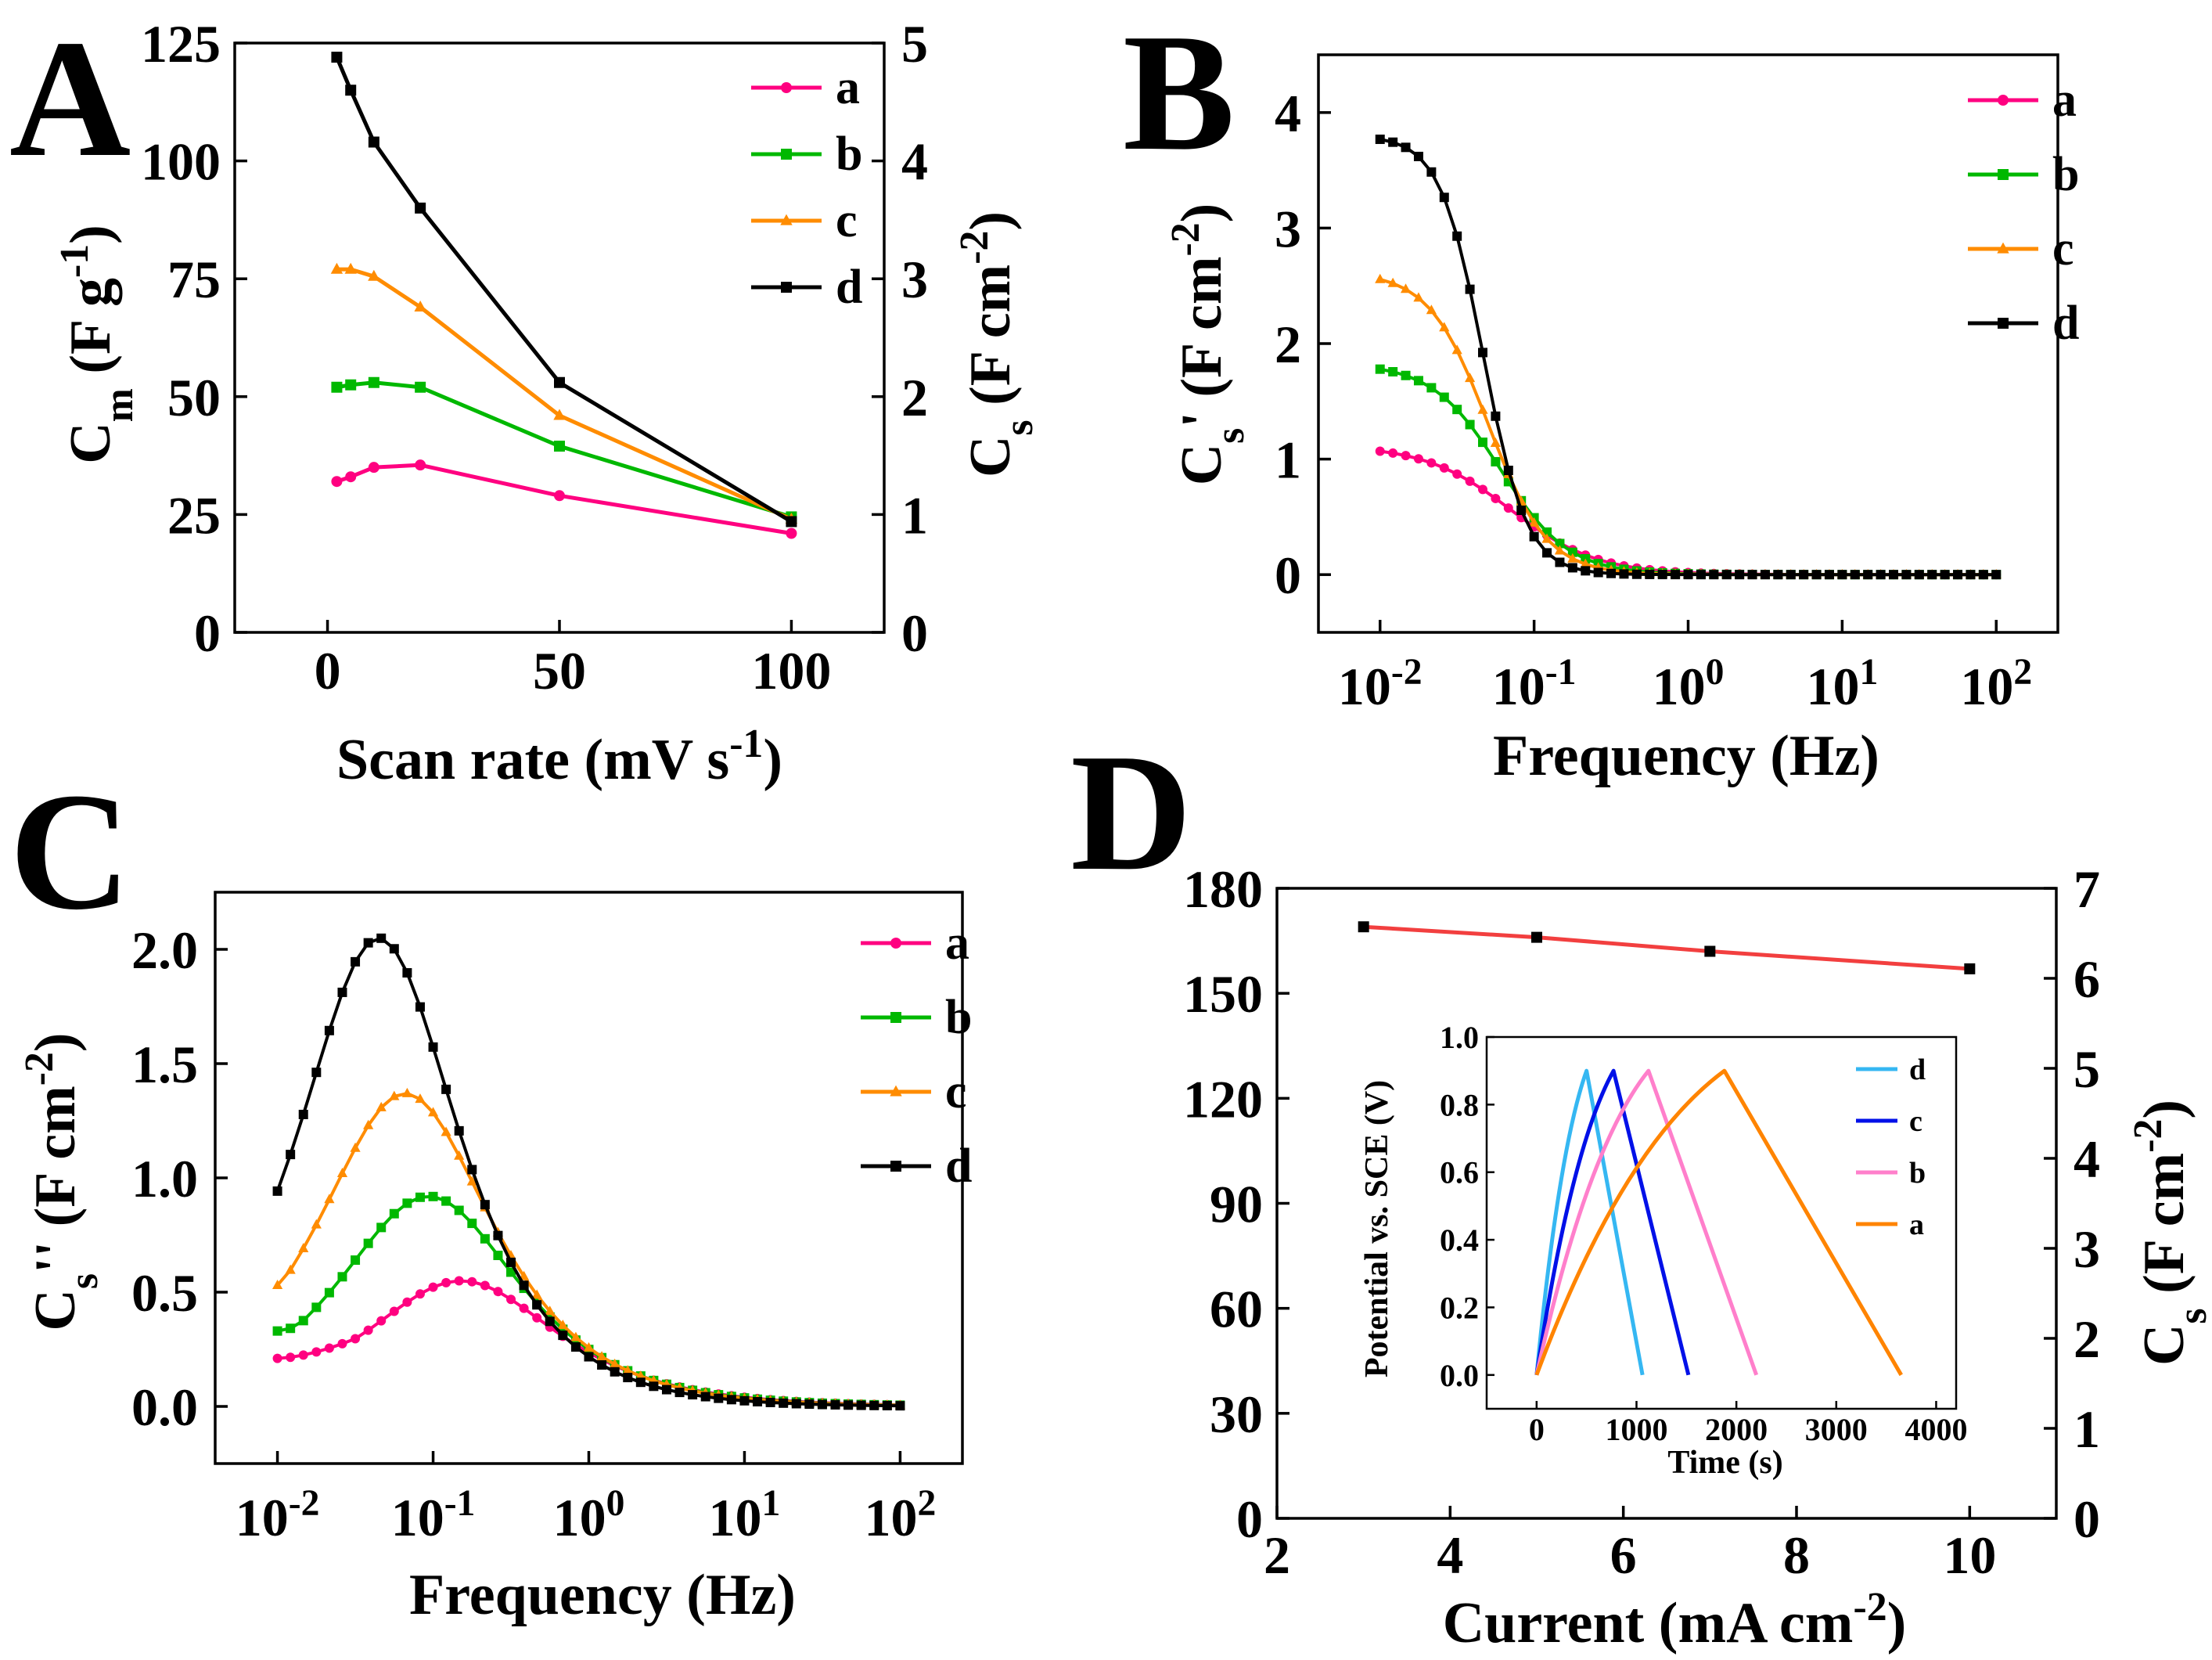  I want to click on panel-d-inset-legend-label-c: c, so click(1915, 1121).